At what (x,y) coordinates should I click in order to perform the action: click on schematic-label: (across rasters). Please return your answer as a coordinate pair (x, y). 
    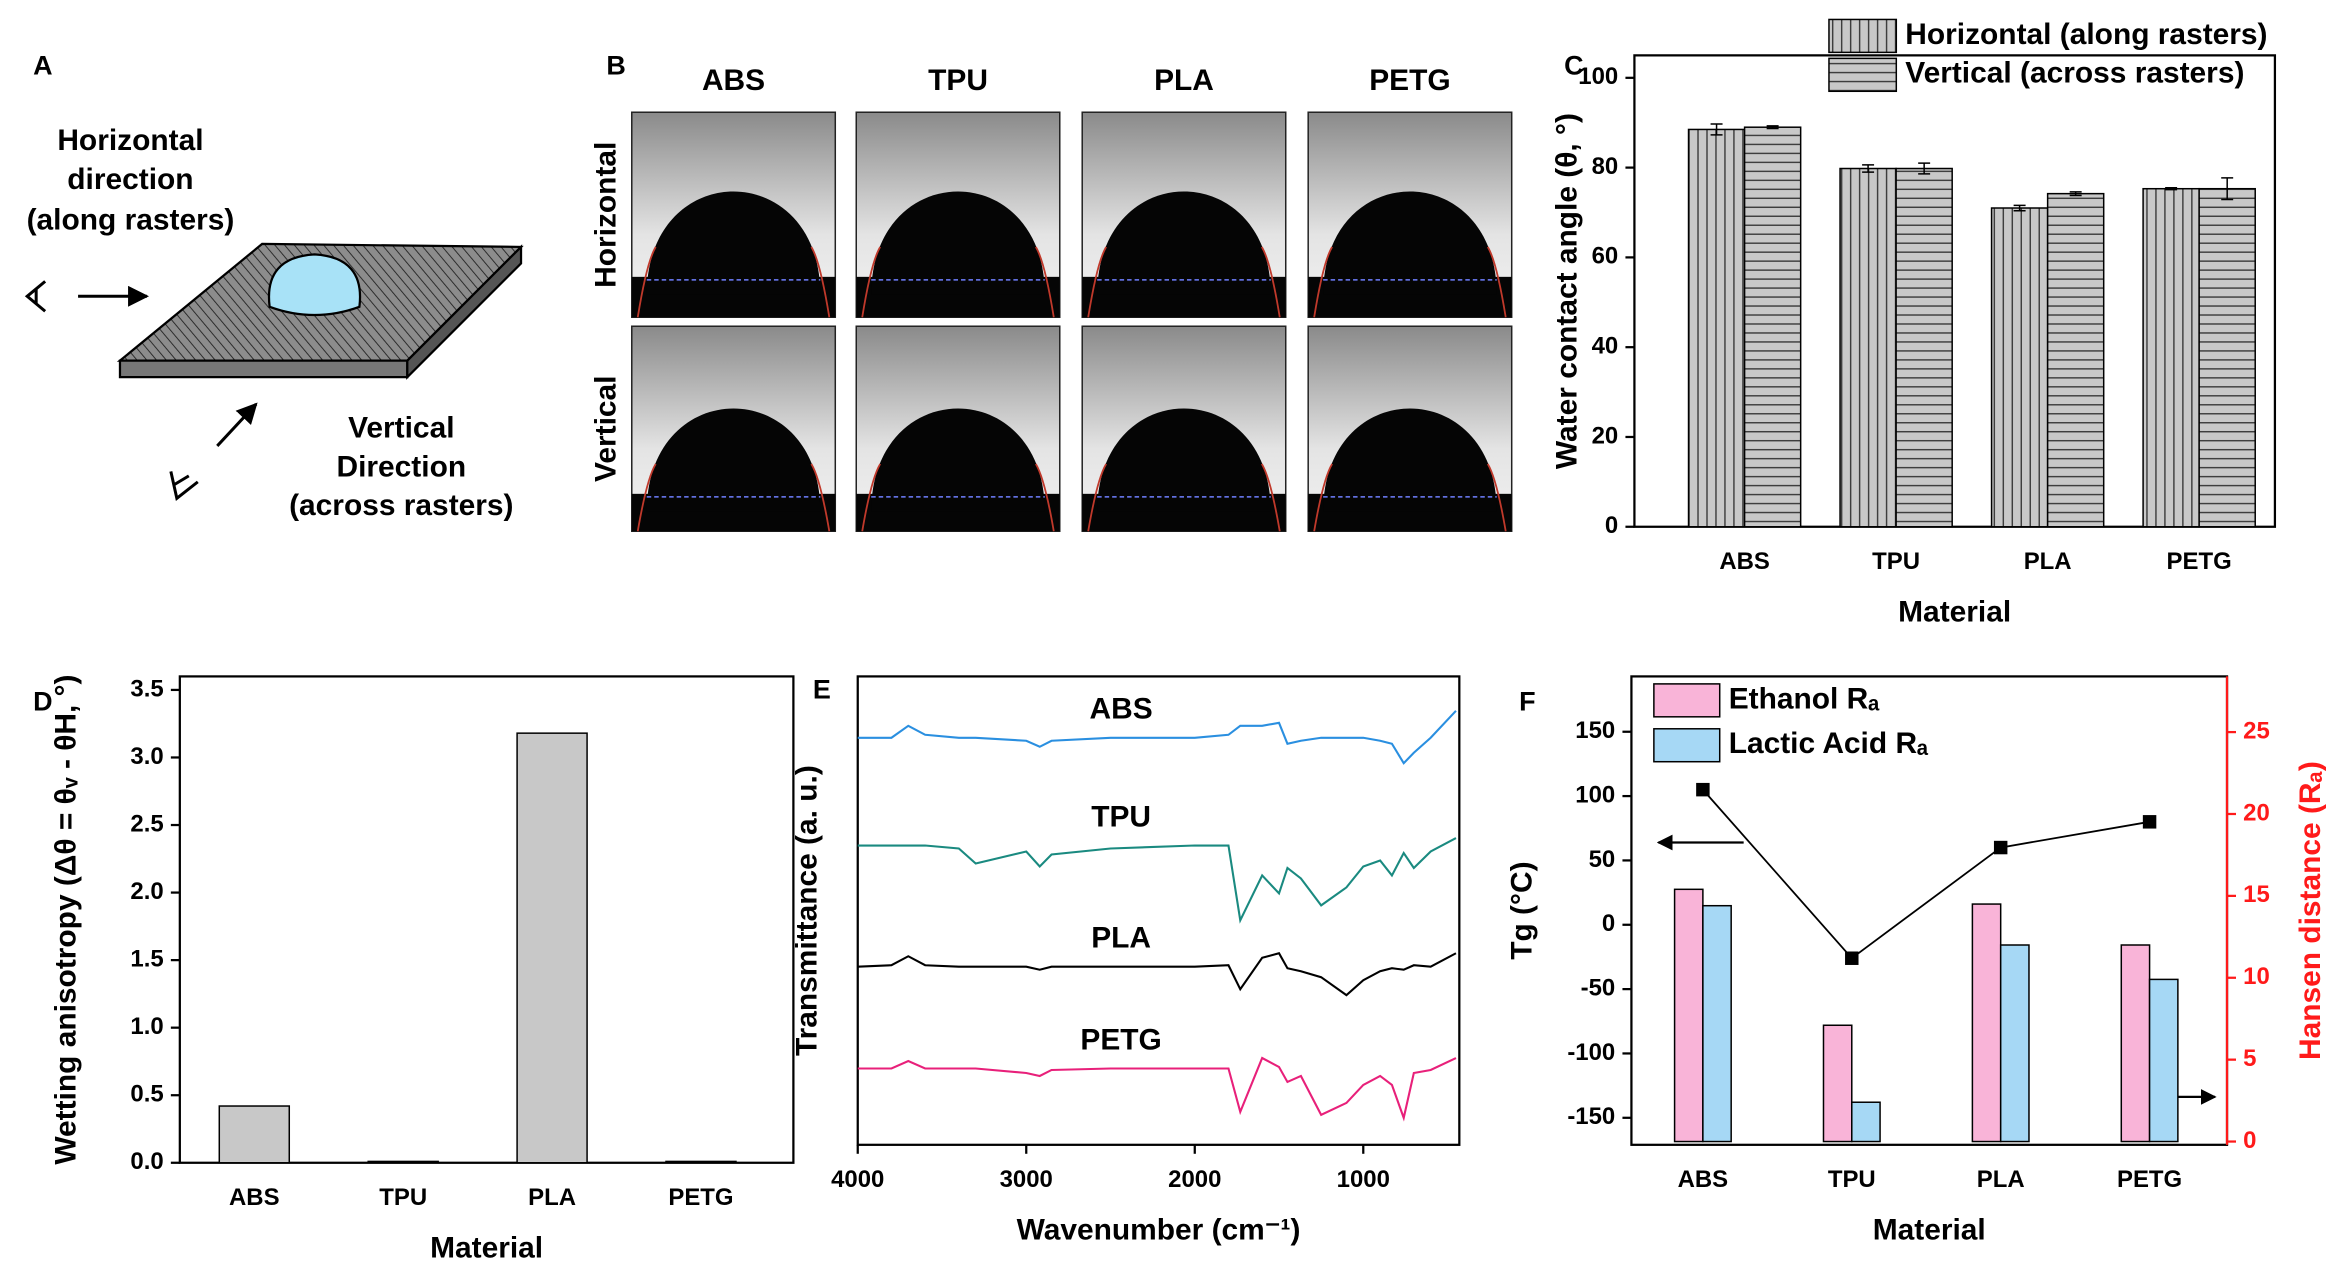
    Looking at the image, I should click on (401, 505).